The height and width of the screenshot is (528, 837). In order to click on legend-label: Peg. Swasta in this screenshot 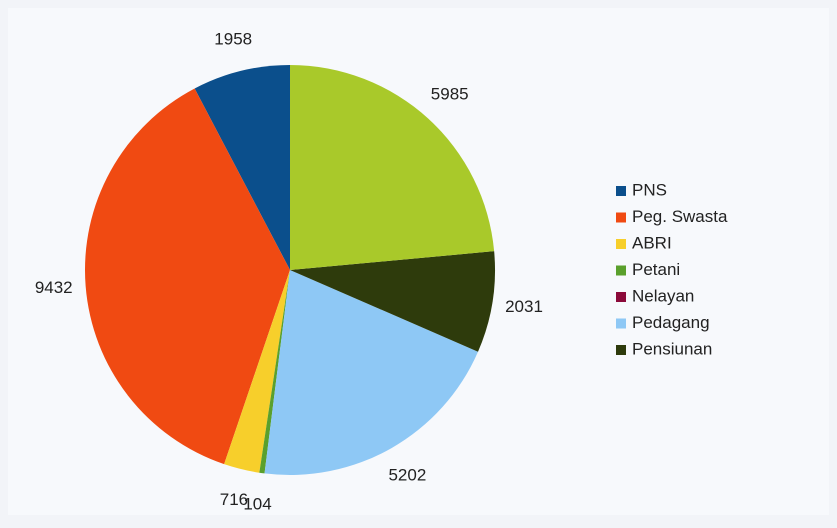, I will do `click(680, 216)`.